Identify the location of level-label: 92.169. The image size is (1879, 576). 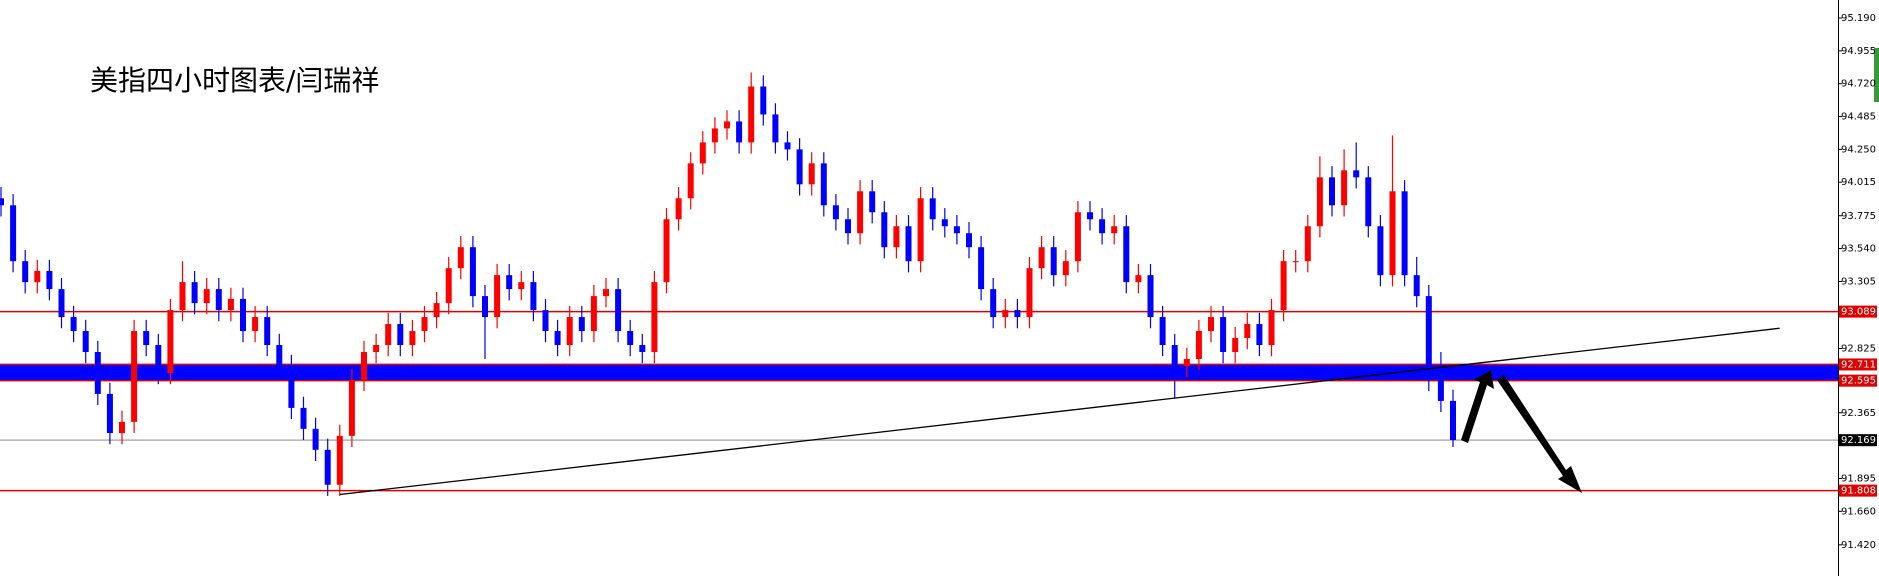
(1858, 440).